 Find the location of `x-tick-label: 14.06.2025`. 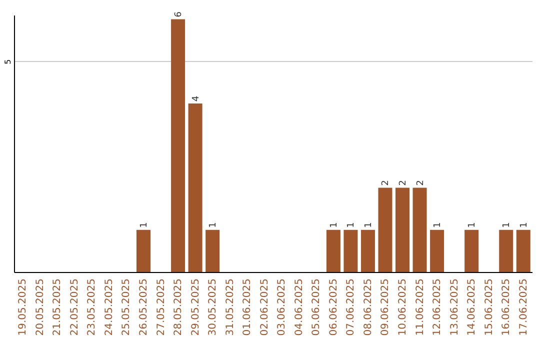

x-tick-label: 14.06.2025 is located at coordinates (472, 307).